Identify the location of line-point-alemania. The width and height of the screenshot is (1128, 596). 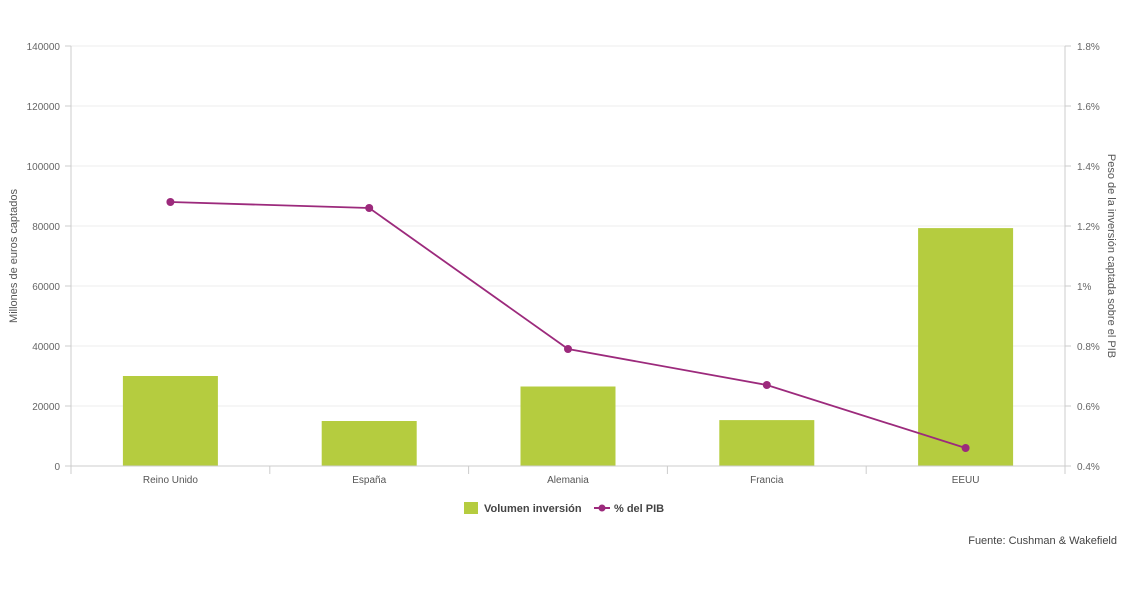
(568, 349).